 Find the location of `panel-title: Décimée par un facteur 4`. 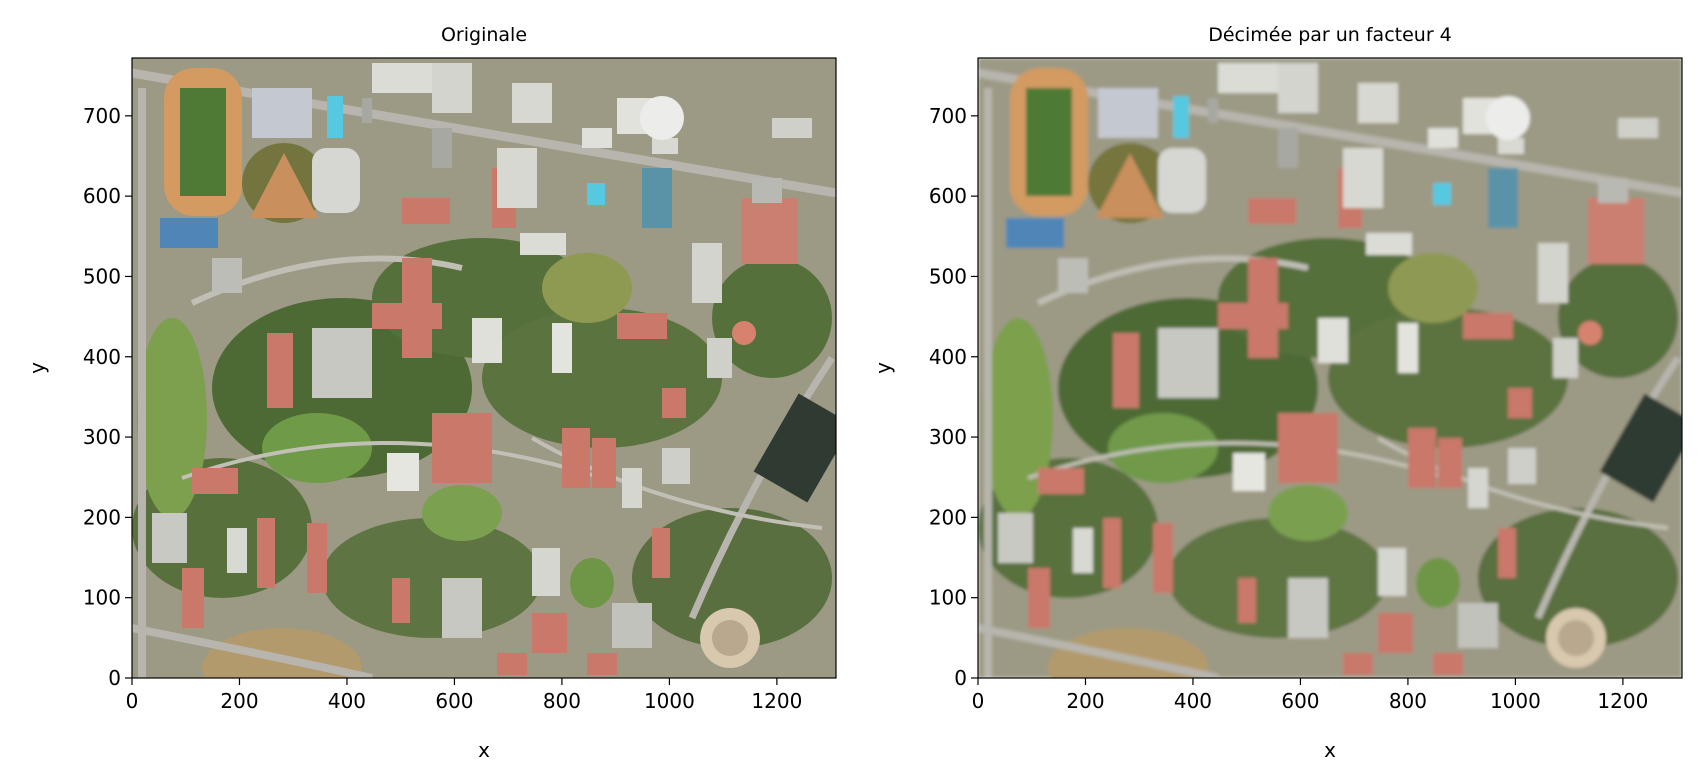

panel-title: Décimée par un facteur 4 is located at coordinates (1330, 35).